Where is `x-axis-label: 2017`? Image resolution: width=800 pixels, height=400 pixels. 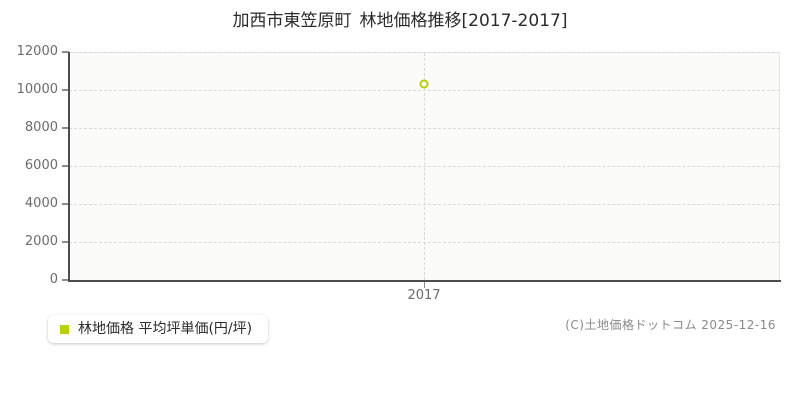
x-axis-label: 2017 is located at coordinates (424, 295).